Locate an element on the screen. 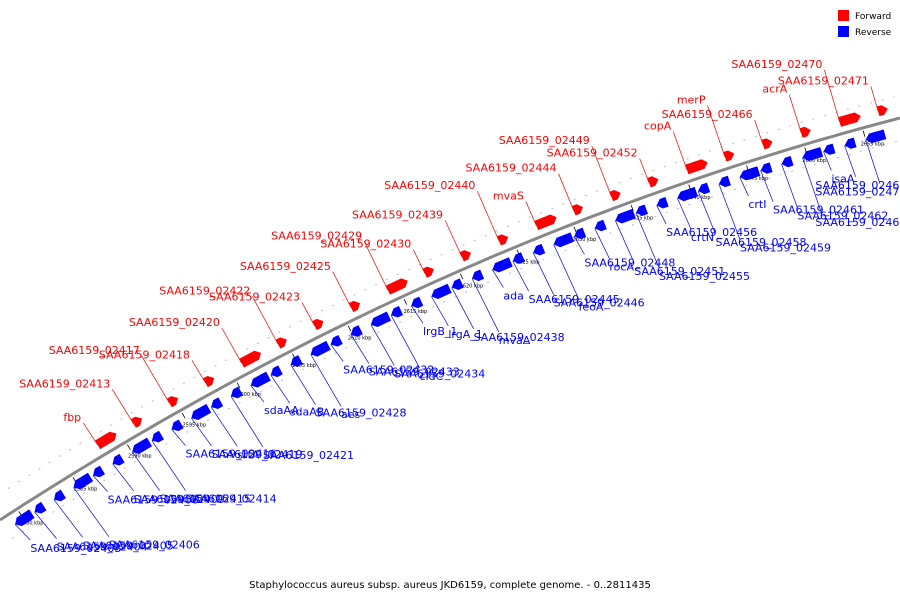 Image resolution: width=900 pixels, height=600 pixels. reverse-gene: SAA6159_02458 is located at coordinates (752, 215).